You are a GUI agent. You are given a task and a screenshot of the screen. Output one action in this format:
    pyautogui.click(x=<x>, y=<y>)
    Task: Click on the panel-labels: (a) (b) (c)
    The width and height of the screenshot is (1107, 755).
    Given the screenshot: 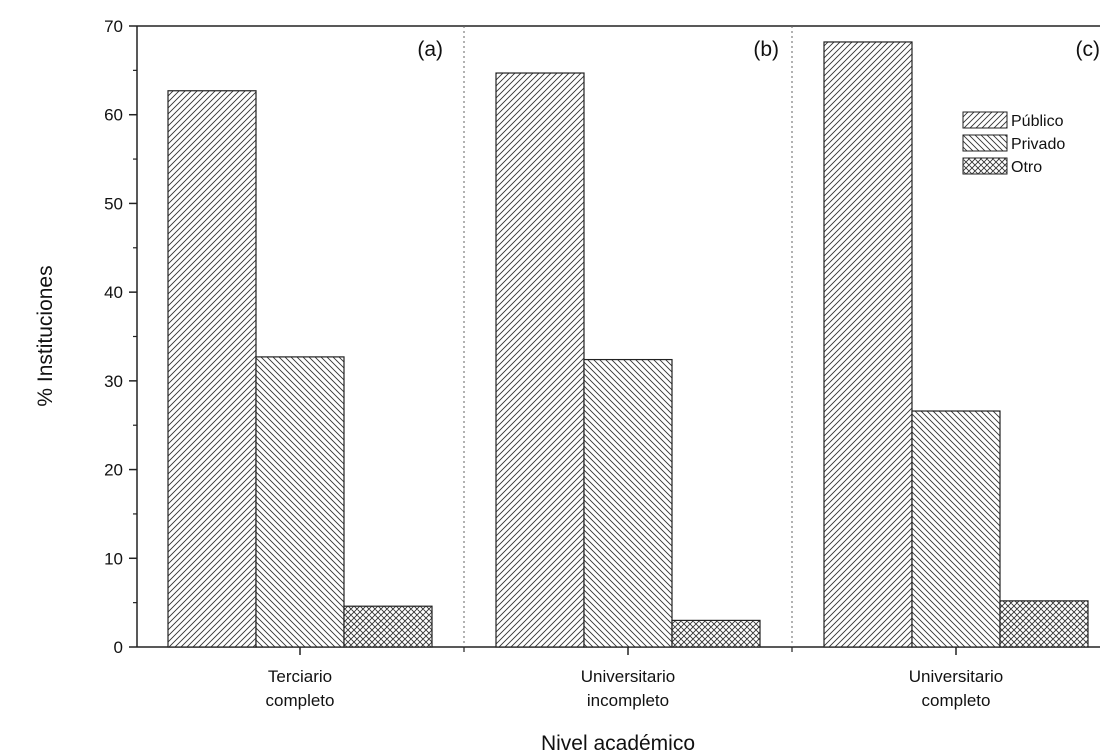 What is the action you would take?
    pyautogui.click(x=758, y=49)
    